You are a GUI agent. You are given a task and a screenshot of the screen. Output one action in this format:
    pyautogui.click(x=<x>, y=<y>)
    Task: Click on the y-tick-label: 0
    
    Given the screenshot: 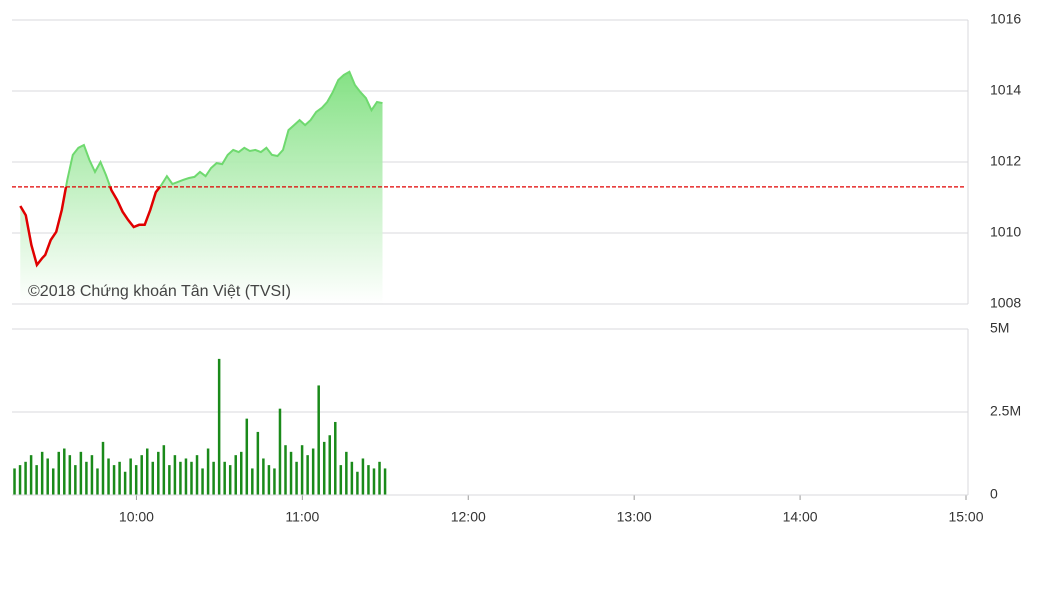 What is the action you would take?
    pyautogui.click(x=994, y=494)
    